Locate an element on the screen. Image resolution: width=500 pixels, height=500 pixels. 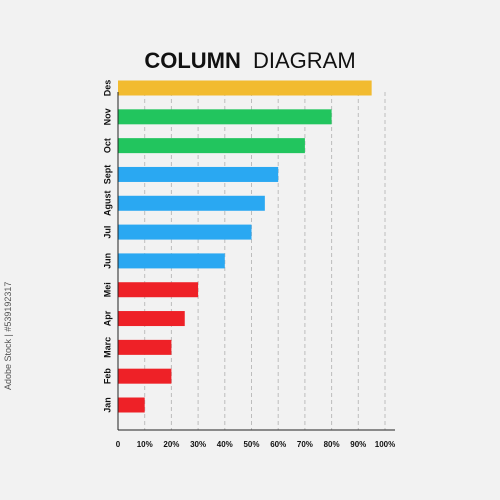
category-label: Nov is located at coordinates (107, 116).